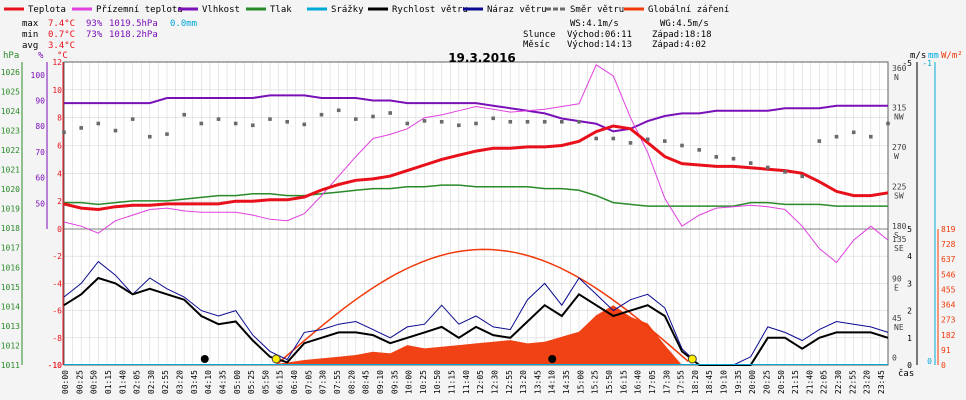 This screenshot has height=400, width=966. I want to click on x-axis-label: čas, so click(906, 373).